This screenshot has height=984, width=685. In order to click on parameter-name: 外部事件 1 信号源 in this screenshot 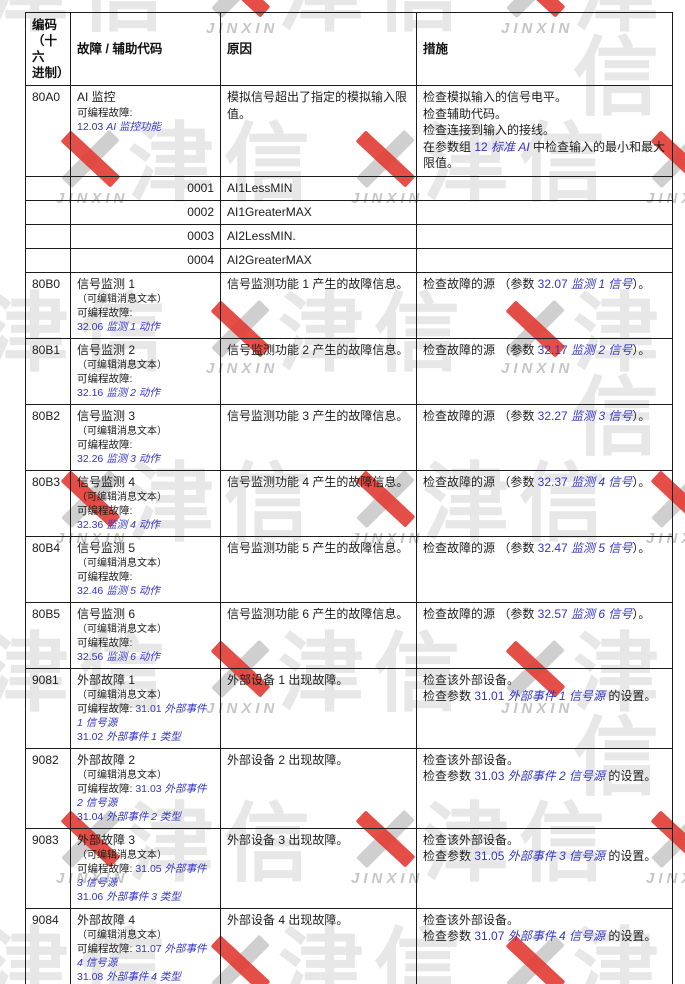, I will do `click(142, 715)`.